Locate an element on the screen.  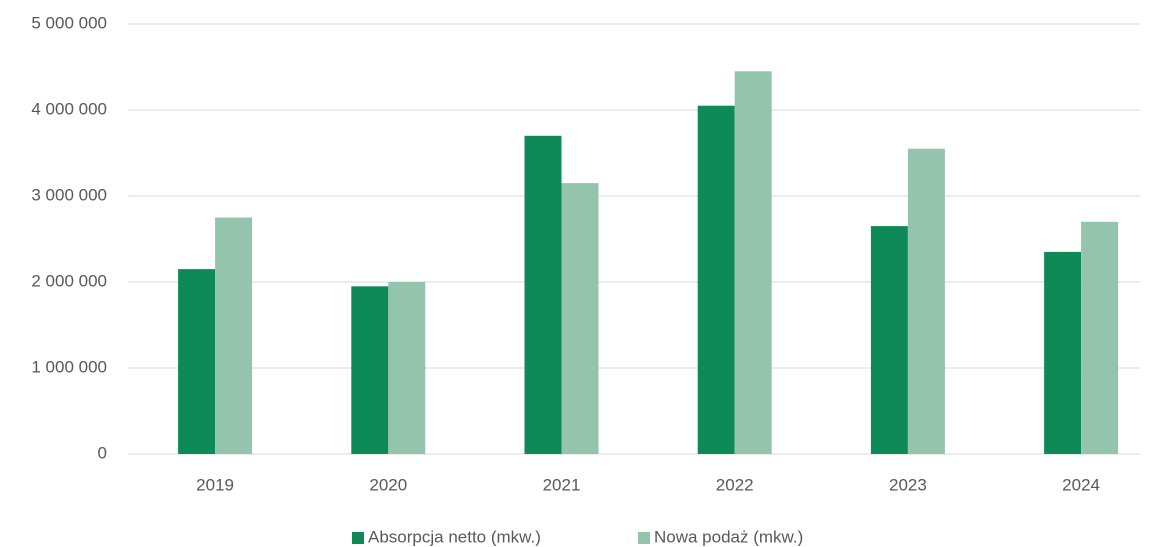
y-tick-label: 5 000 000 is located at coordinates (69, 22).